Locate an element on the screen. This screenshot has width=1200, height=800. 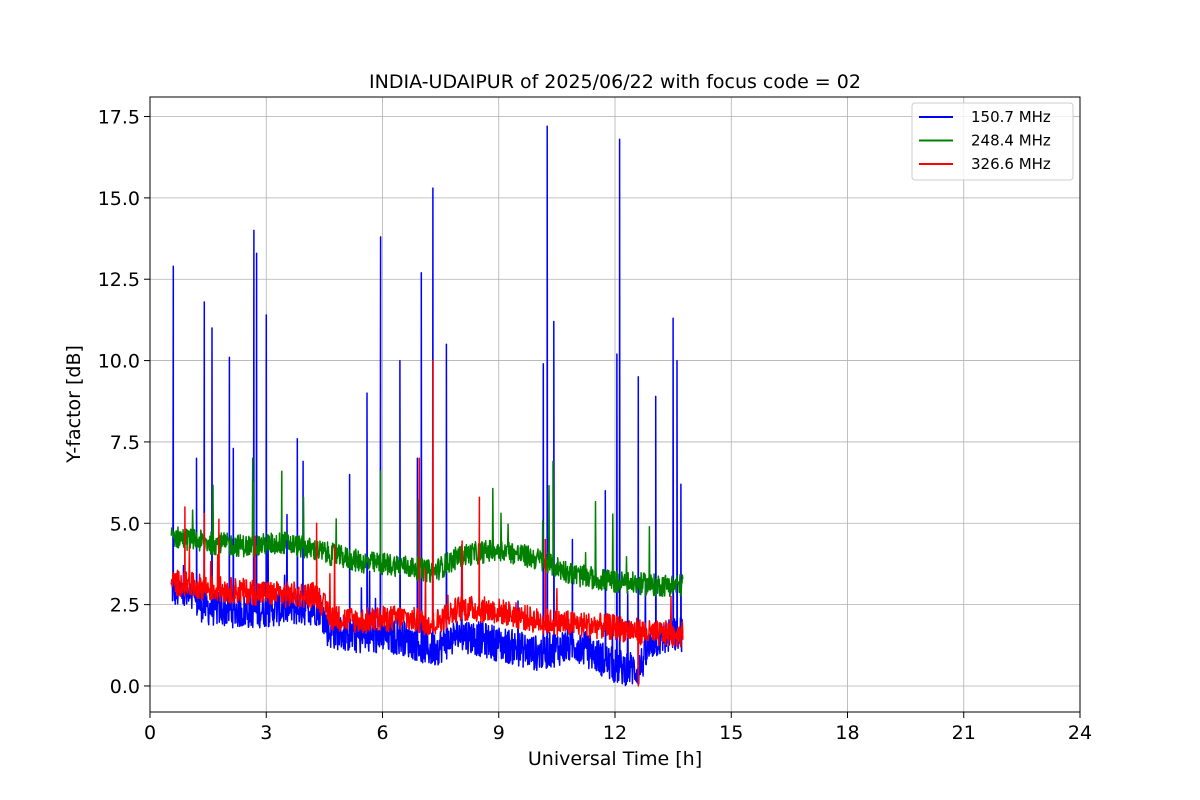
legend-label: 248.4 MHz is located at coordinates (1011, 141).